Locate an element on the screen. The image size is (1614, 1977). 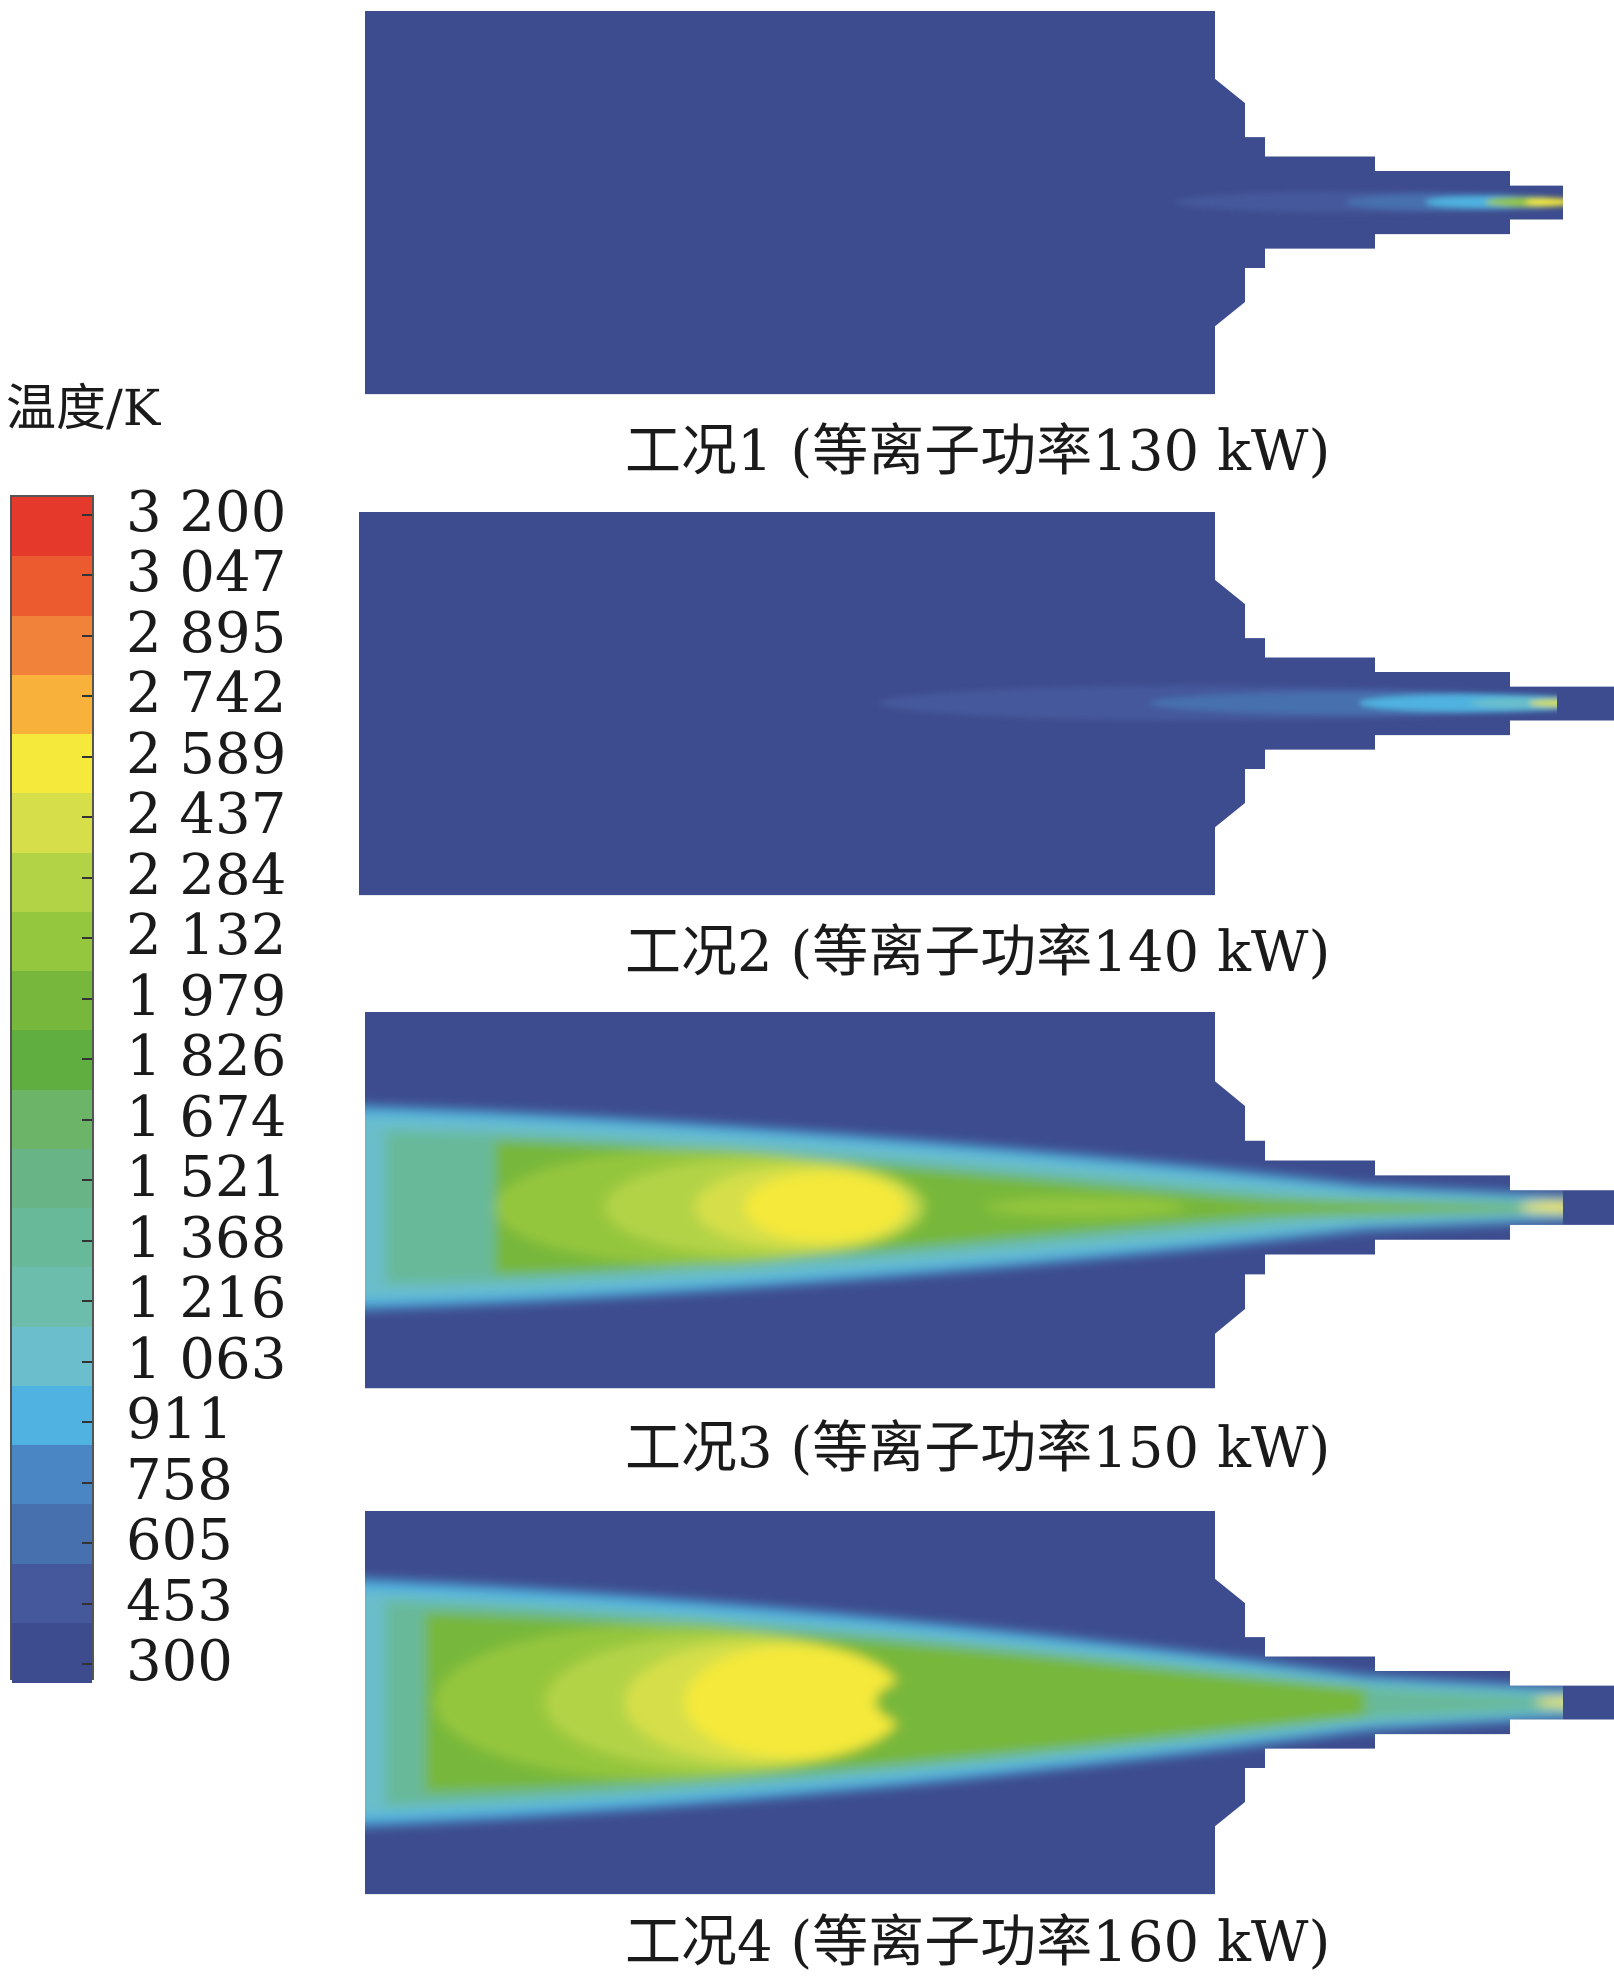
colorbar-tick-label: 2 742 is located at coordinates (206, 694).